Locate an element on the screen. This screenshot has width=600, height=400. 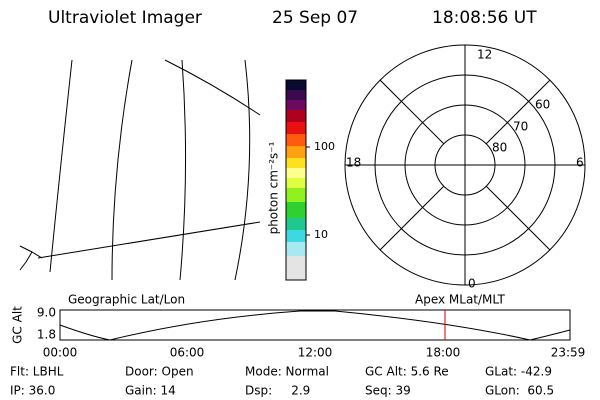
colorbar-frame is located at coordinates (296, 180).